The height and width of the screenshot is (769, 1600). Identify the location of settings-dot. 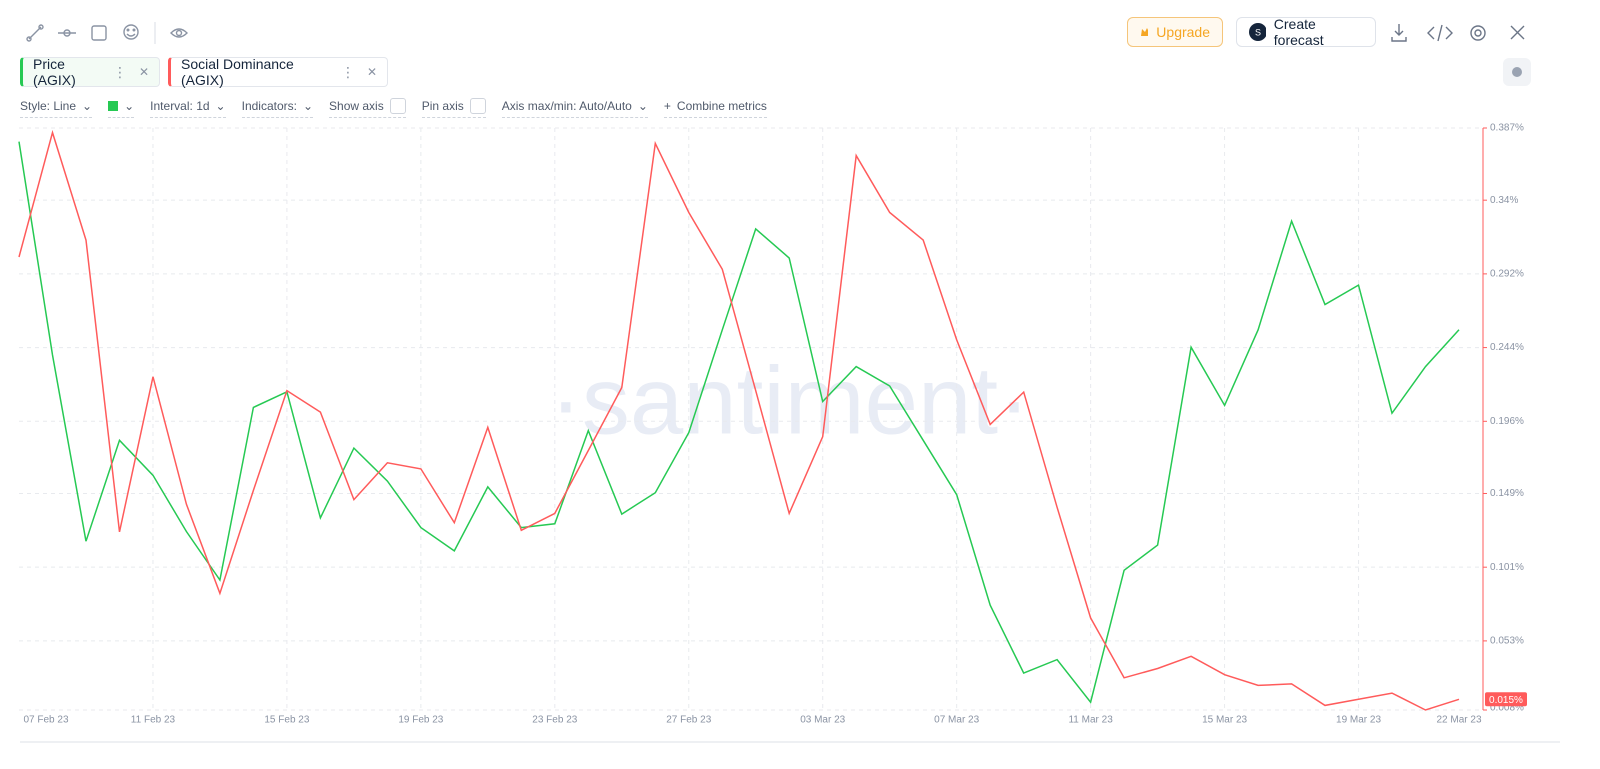
(1517, 72).